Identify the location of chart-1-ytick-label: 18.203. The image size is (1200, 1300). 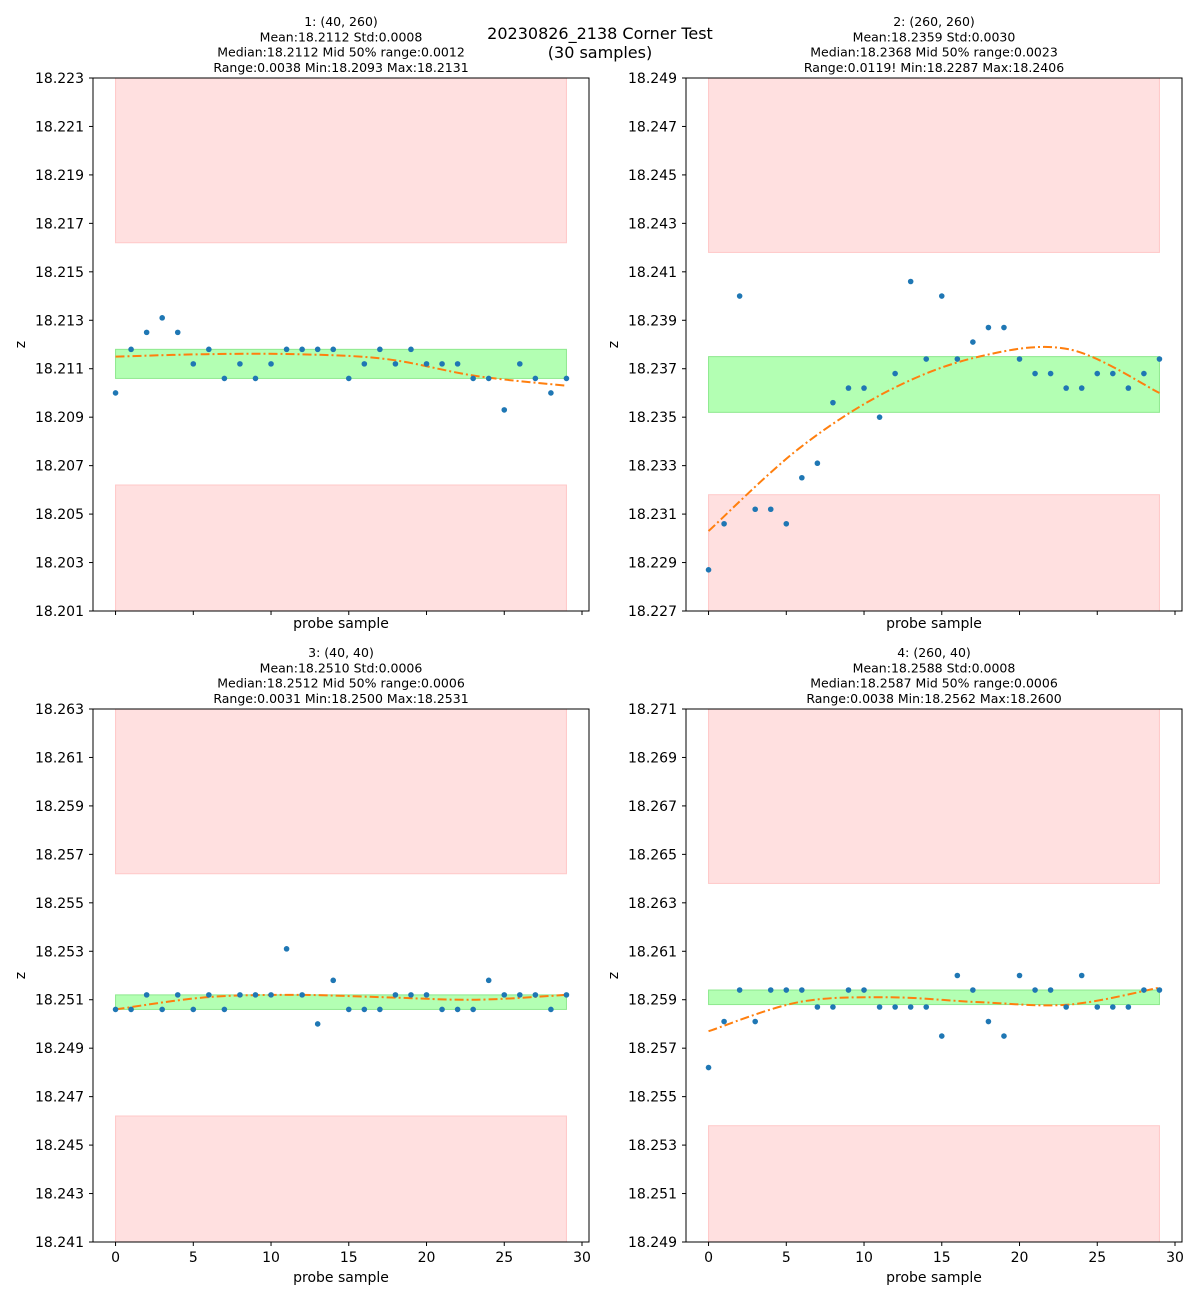
(59, 564).